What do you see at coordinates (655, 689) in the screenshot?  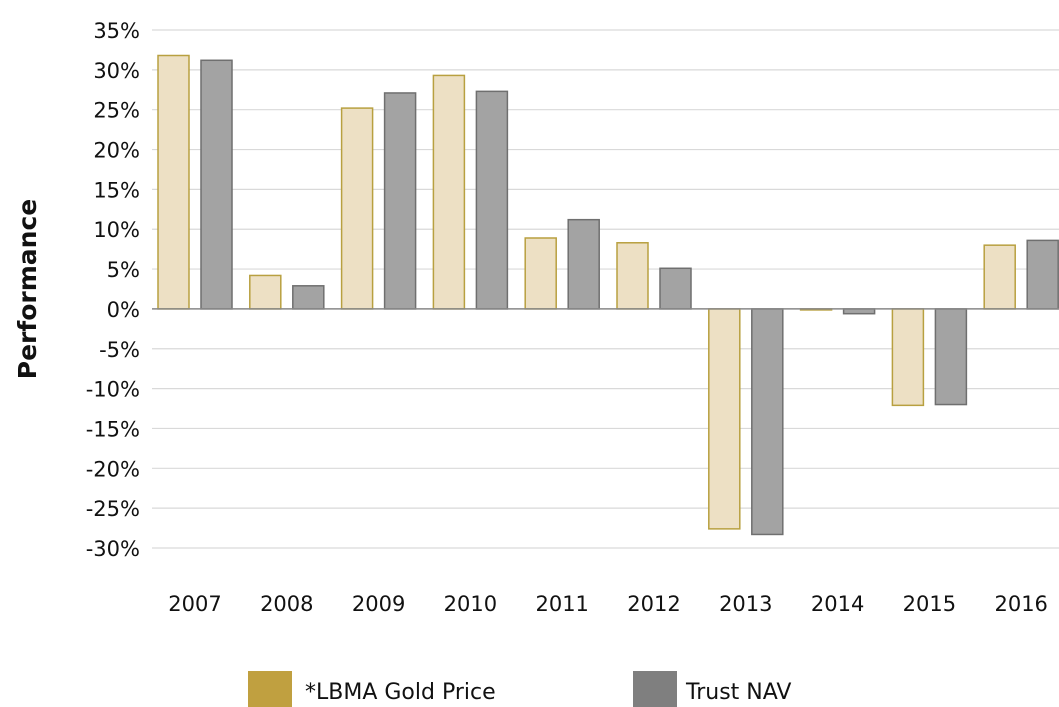 I see `legend-swatch-trust-nav` at bounding box center [655, 689].